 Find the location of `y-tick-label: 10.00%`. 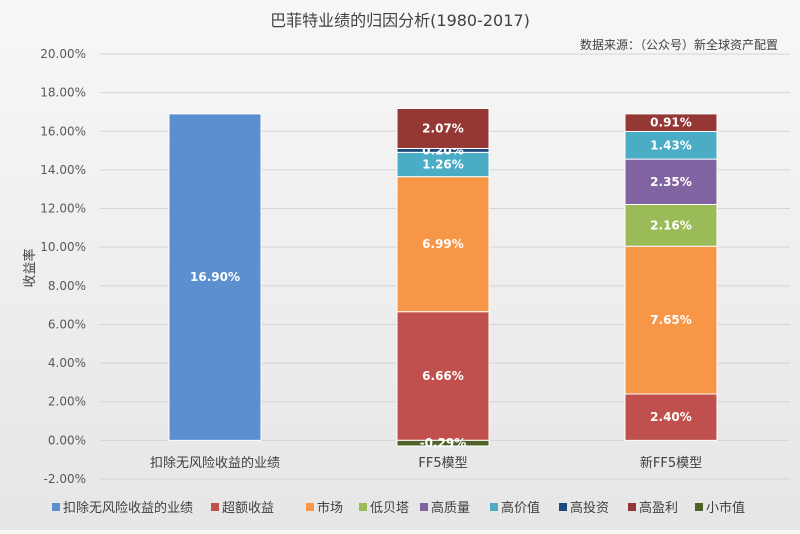

y-tick-label: 10.00% is located at coordinates (63, 247).